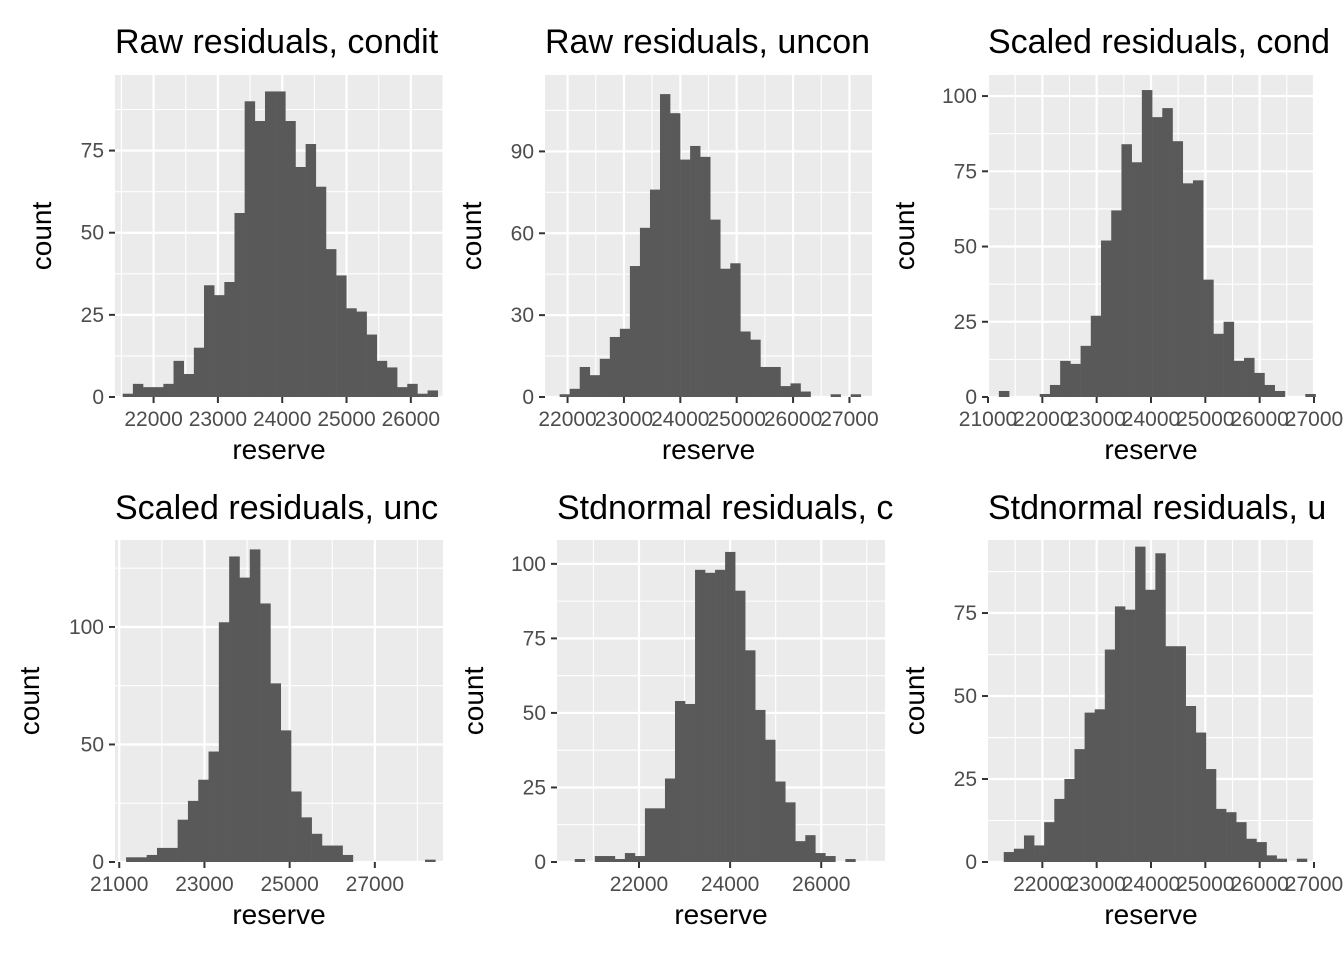  What do you see at coordinates (988, 419) in the screenshot?
I see `x-tick-label: 21000` at bounding box center [988, 419].